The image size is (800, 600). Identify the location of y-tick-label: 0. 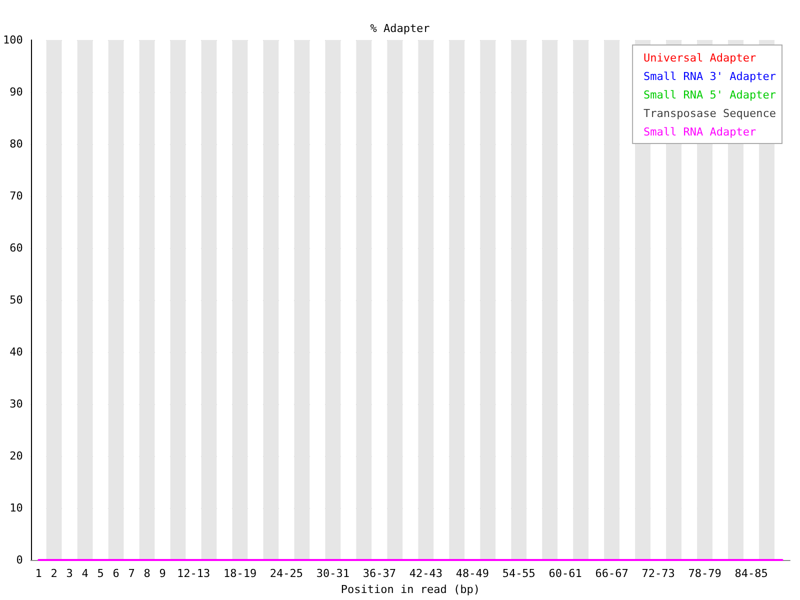
(19, 560).